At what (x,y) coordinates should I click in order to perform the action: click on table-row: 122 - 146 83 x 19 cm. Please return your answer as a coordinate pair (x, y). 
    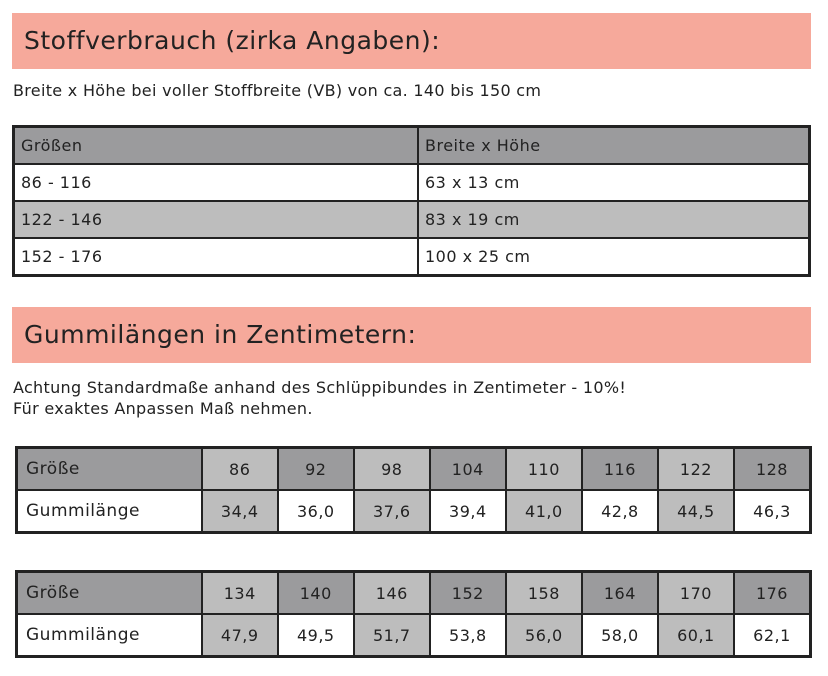
    Looking at the image, I should click on (411, 219).